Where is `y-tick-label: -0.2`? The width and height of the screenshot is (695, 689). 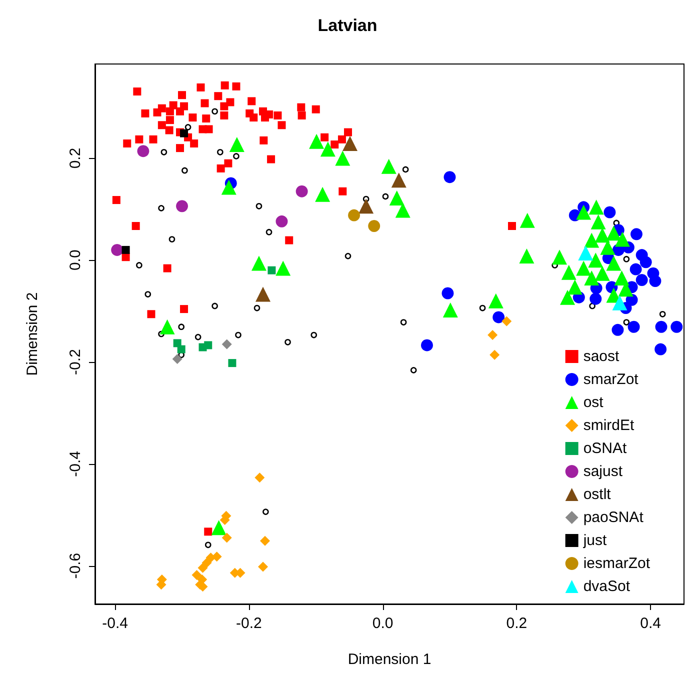
y-tick-label: -0.2 is located at coordinates (75, 362).